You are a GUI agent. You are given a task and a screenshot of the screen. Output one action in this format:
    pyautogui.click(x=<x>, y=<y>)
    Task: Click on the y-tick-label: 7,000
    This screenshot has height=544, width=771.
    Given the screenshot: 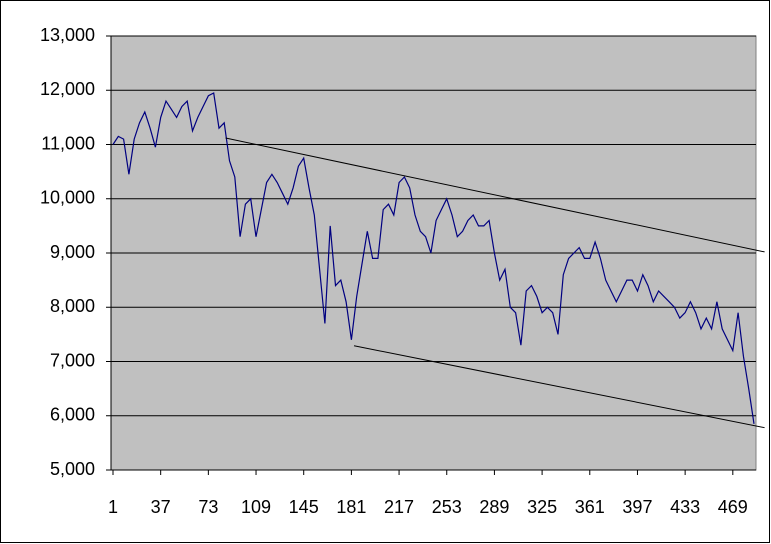 What is the action you would take?
    pyautogui.click(x=72, y=360)
    